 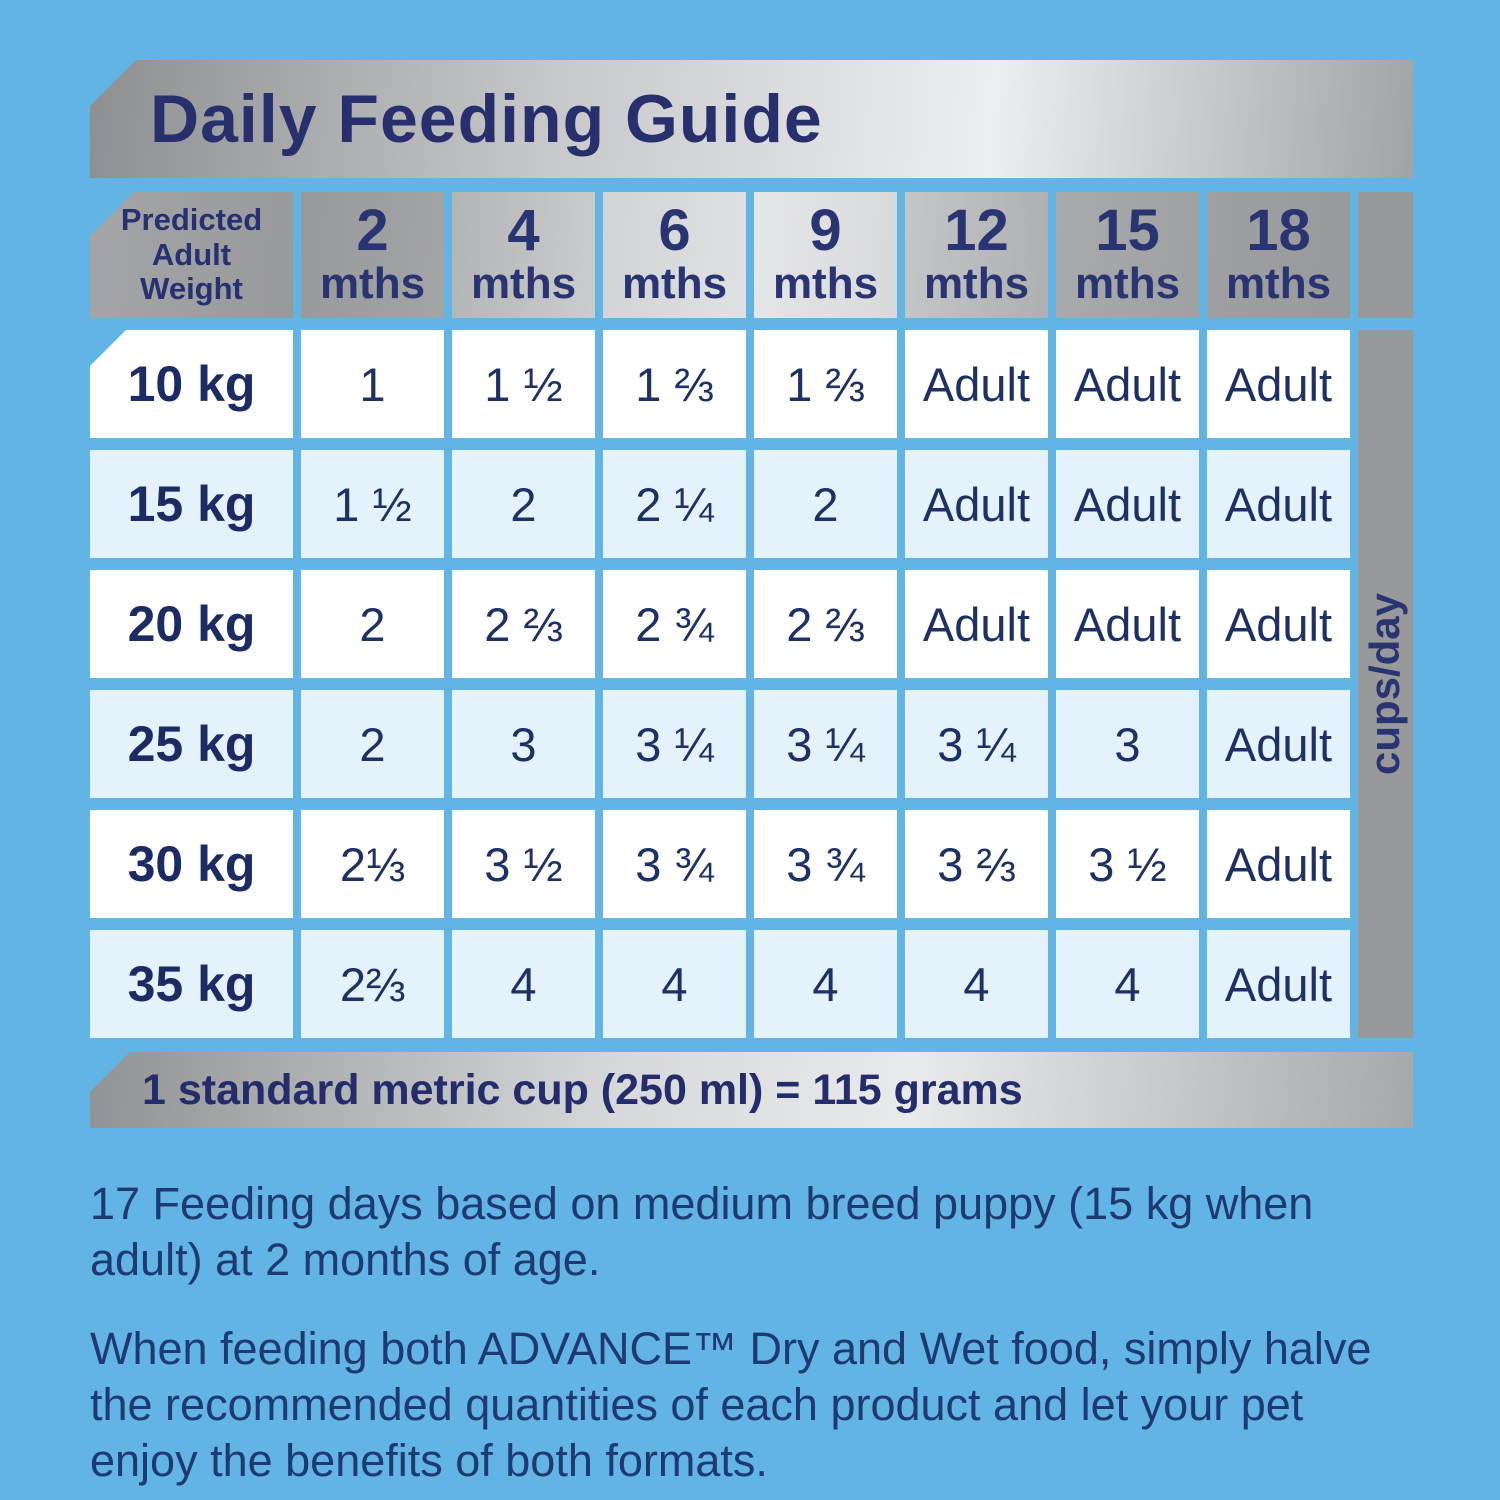 I want to click on table-row: 35 kg 2⅔ 4 4 4 4 4 Adult, so click(x=751, y=984).